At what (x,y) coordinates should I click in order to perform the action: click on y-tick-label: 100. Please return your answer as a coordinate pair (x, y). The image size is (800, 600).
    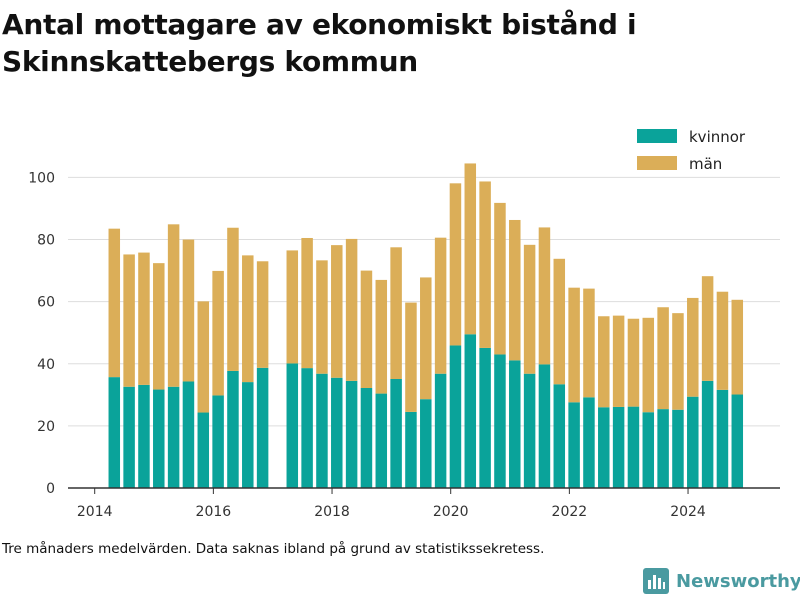
    Looking at the image, I should click on (41, 178).